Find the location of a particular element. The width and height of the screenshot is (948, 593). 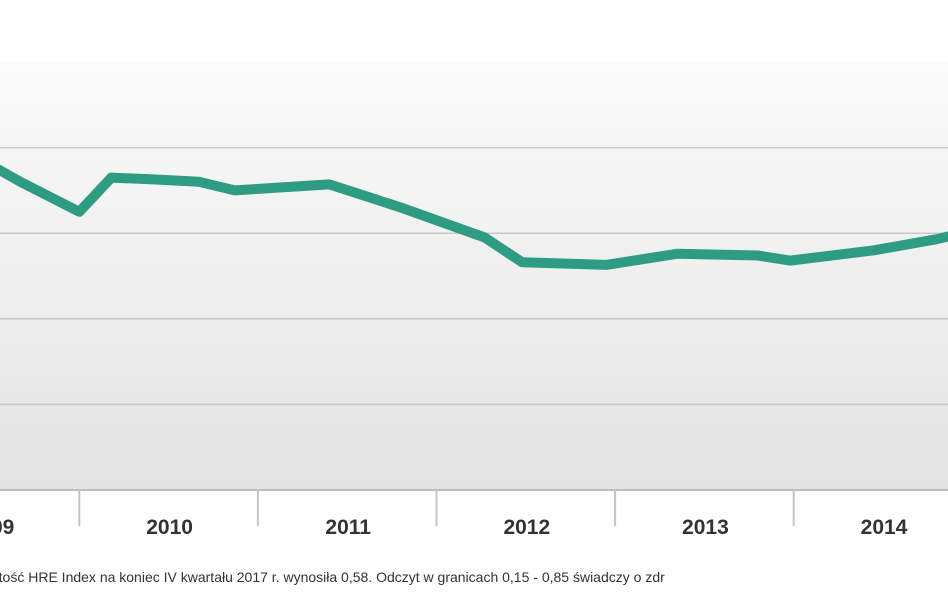

x-tick-label: 2010 is located at coordinates (169, 527).